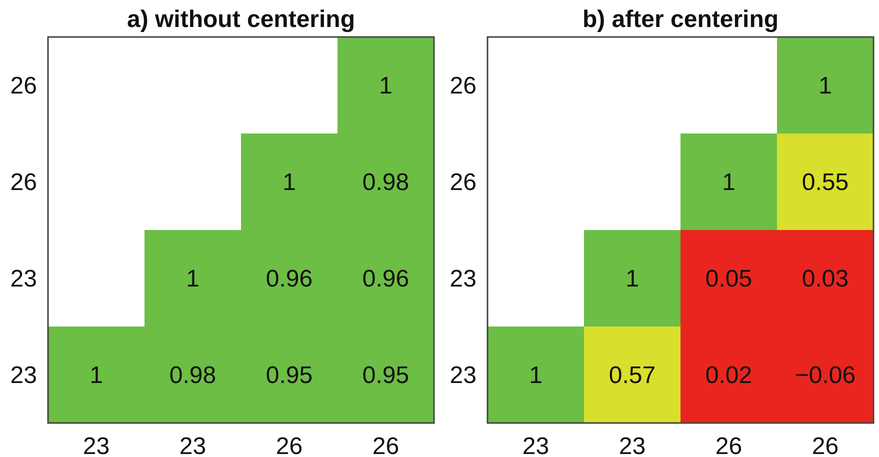  I want to click on chart-title: a) without centering, so click(241, 19).